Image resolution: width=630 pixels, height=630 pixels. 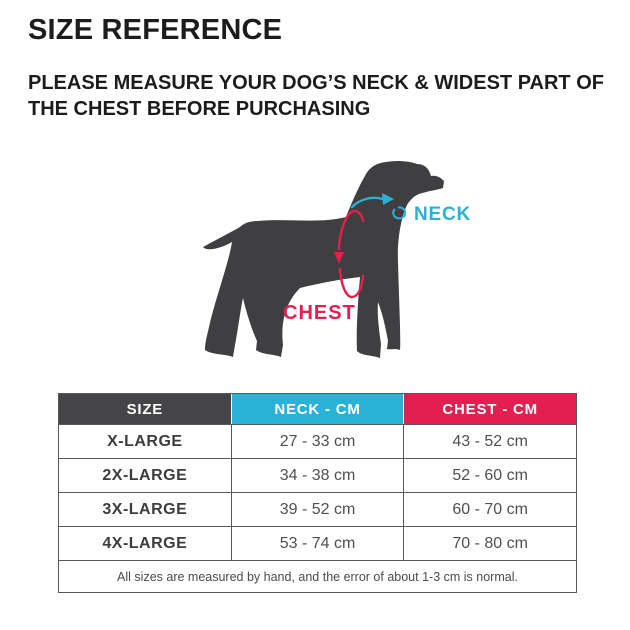 I want to click on size-cell: X-LARGE, so click(x=145, y=441).